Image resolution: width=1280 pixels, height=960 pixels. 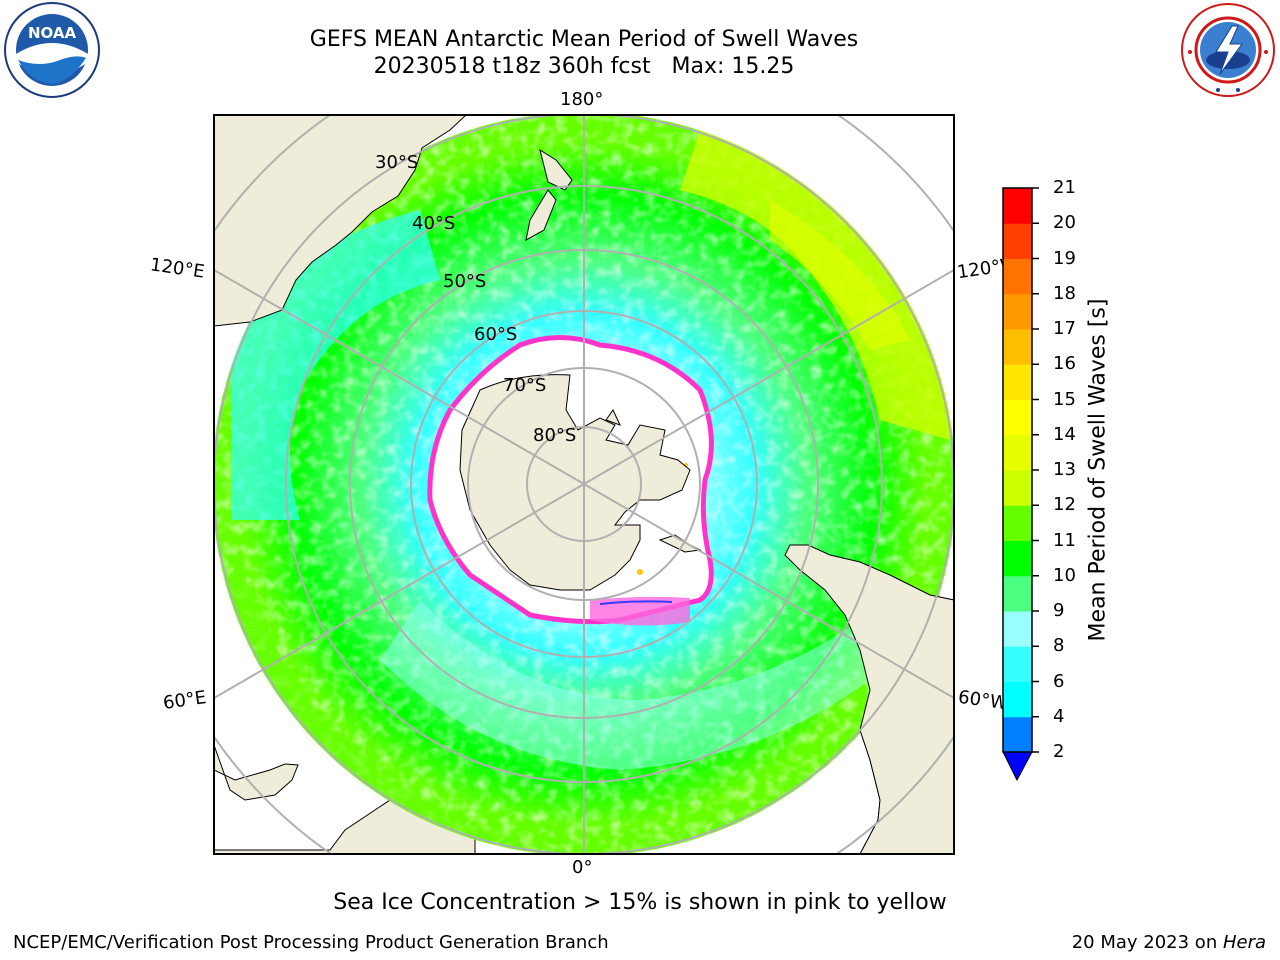 I want to click on colorbar-tick-label: 2, so click(x=1059, y=751).